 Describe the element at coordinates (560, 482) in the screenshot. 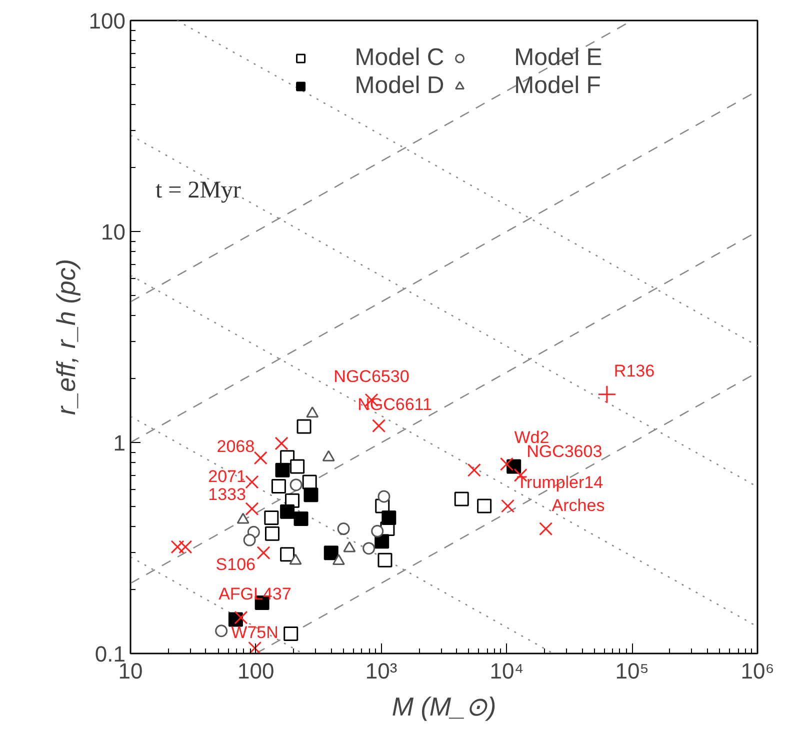

I see `annotation: Trumpler14` at that location.